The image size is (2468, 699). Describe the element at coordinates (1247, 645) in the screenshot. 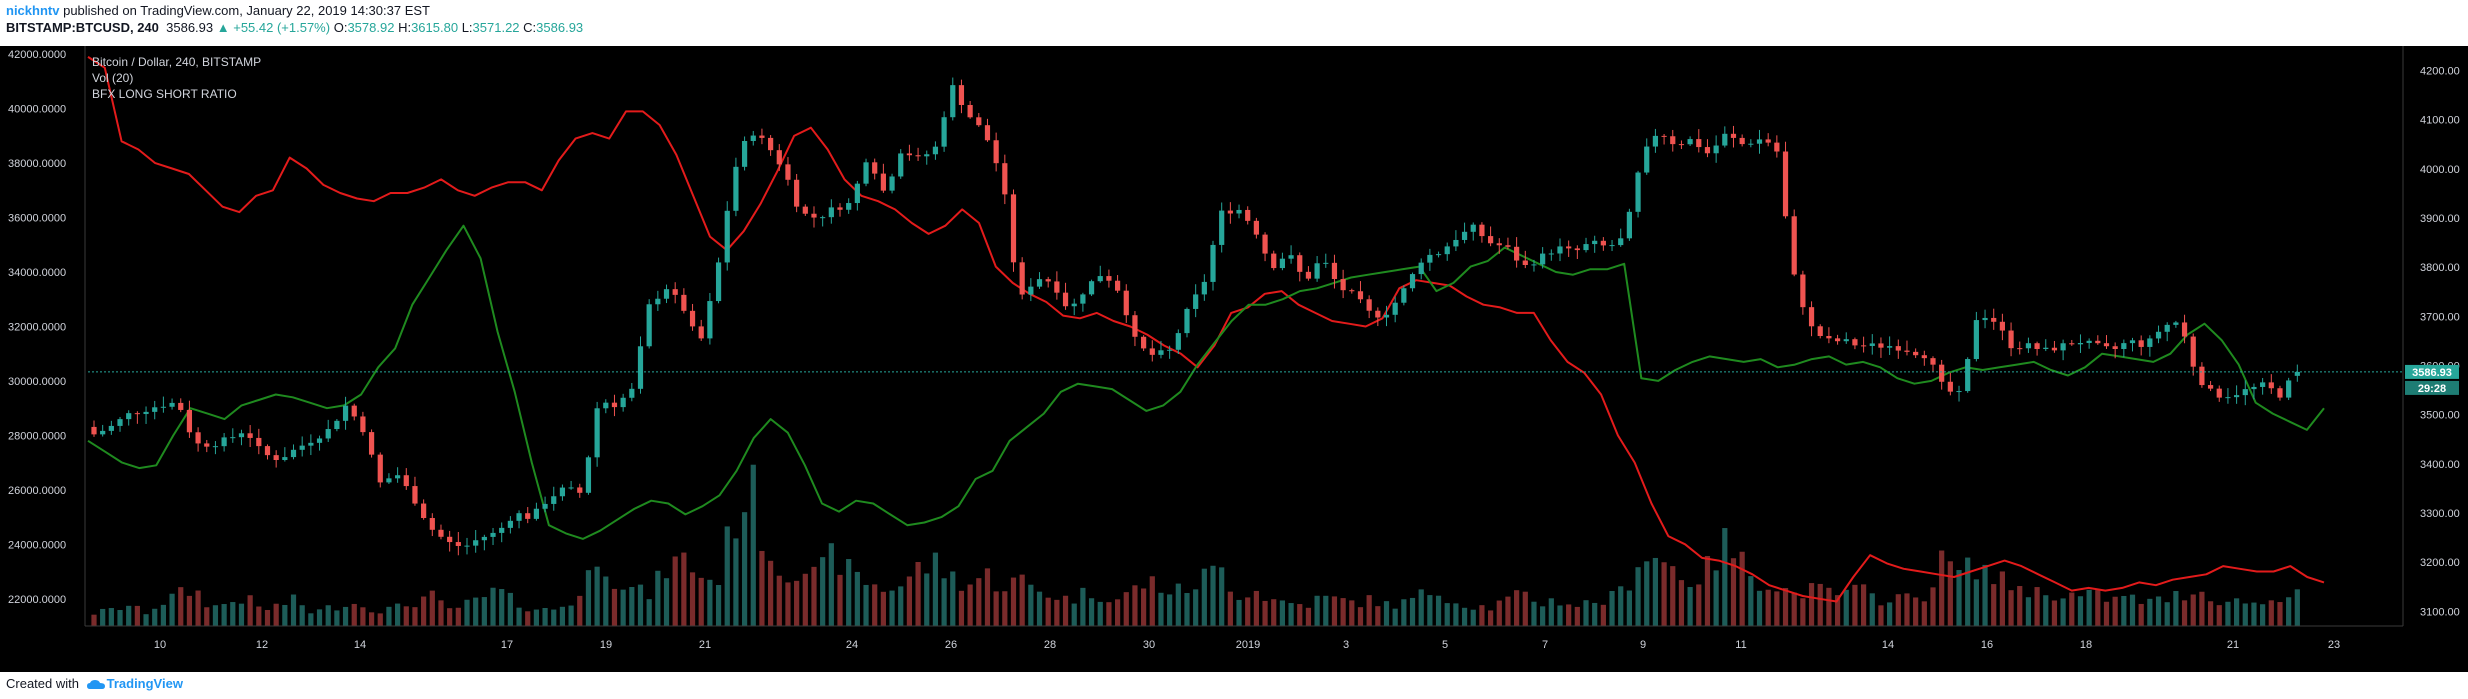

I see `time-axis: 10 12 14 17 19 21 24 26 28 30 2019 3 5 7 9 11 14 16 18 21 23` at that location.